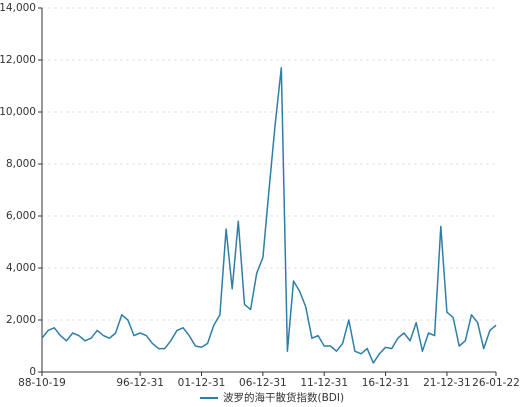 Image resolution: width=529 pixels, height=407 pixels. What do you see at coordinates (202, 383) in the screenshot?
I see `x-tick-label: 01-12-31` at bounding box center [202, 383].